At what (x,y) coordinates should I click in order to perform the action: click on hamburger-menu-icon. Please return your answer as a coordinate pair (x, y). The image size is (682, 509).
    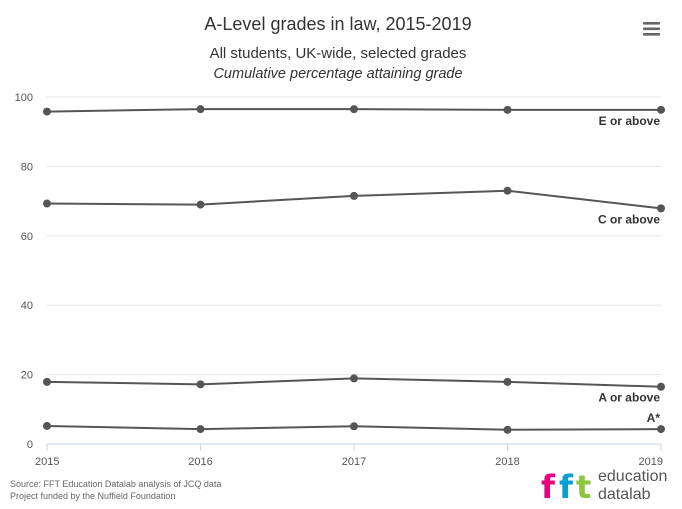
    Looking at the image, I should click on (652, 28).